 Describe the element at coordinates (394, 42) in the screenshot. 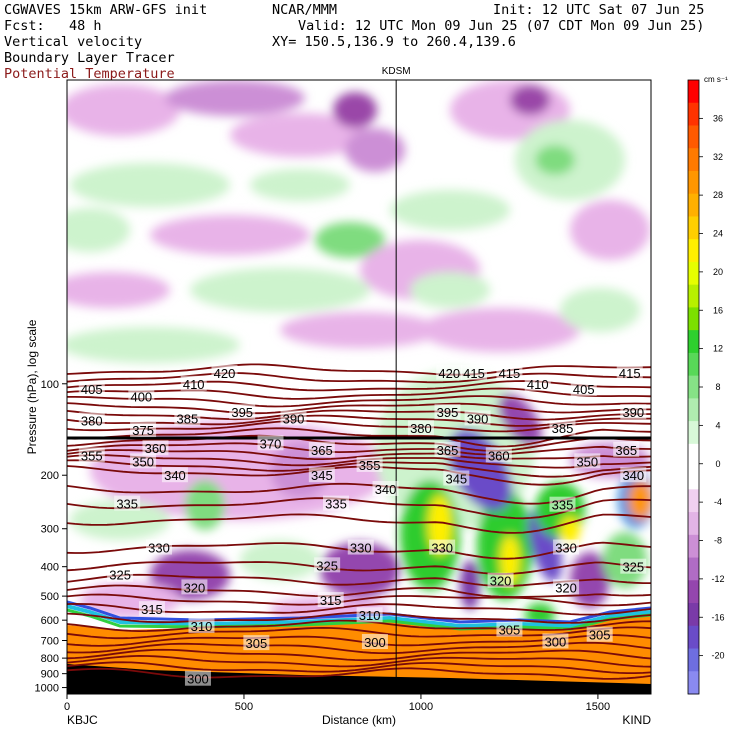

I see `cross-section-endpoints: XY= 150.5,136.9 to 260.4,139.6` at that location.